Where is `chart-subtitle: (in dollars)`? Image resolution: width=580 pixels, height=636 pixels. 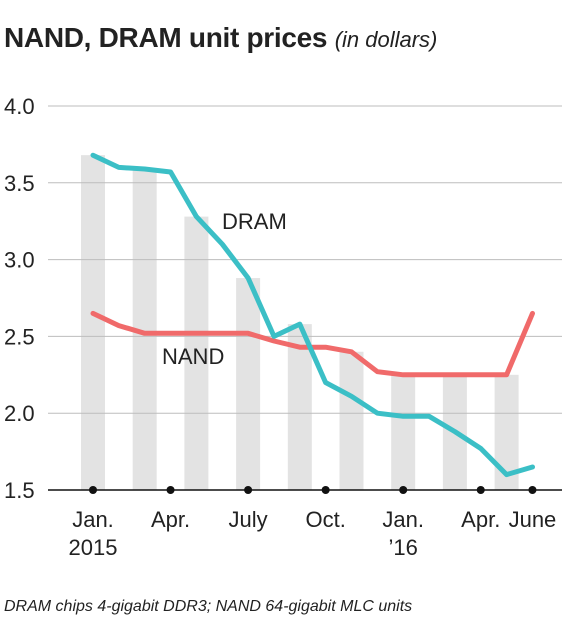 chart-subtitle: (in dollars) is located at coordinates (386, 39).